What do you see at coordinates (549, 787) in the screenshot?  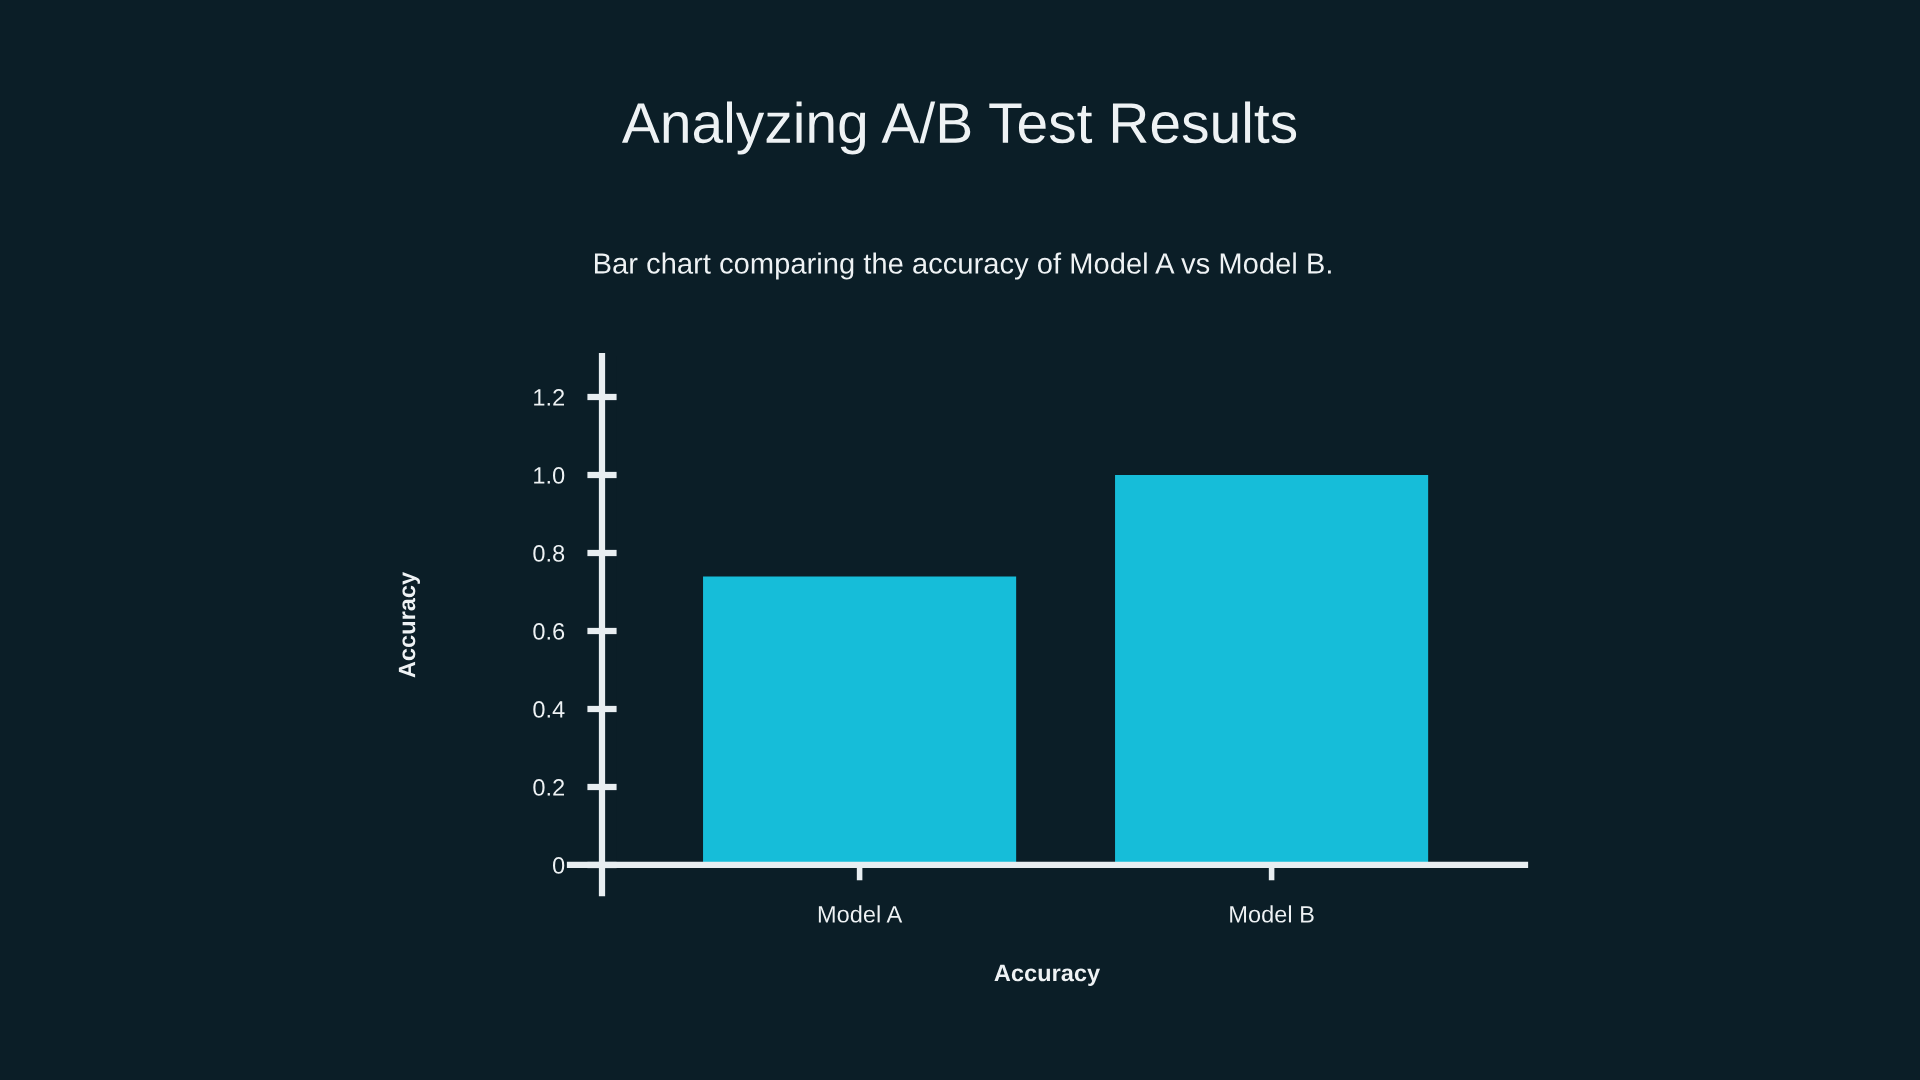 I see `y-tick-label: 0.2` at bounding box center [549, 787].